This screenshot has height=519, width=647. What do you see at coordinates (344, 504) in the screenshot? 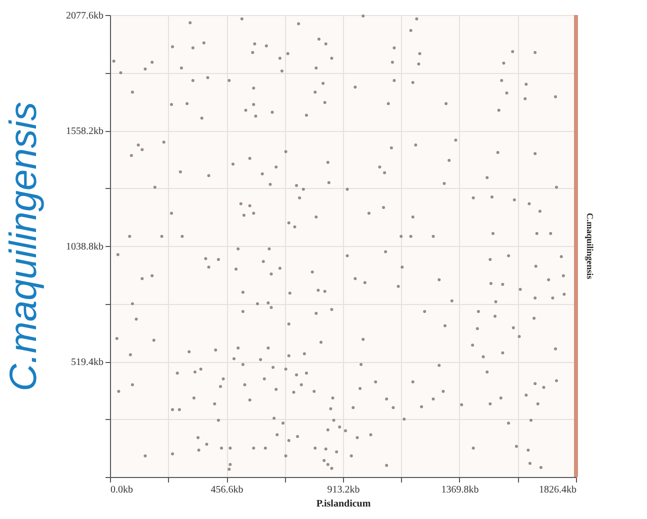
I see `x-axis-title: P.islandicum` at bounding box center [344, 504].